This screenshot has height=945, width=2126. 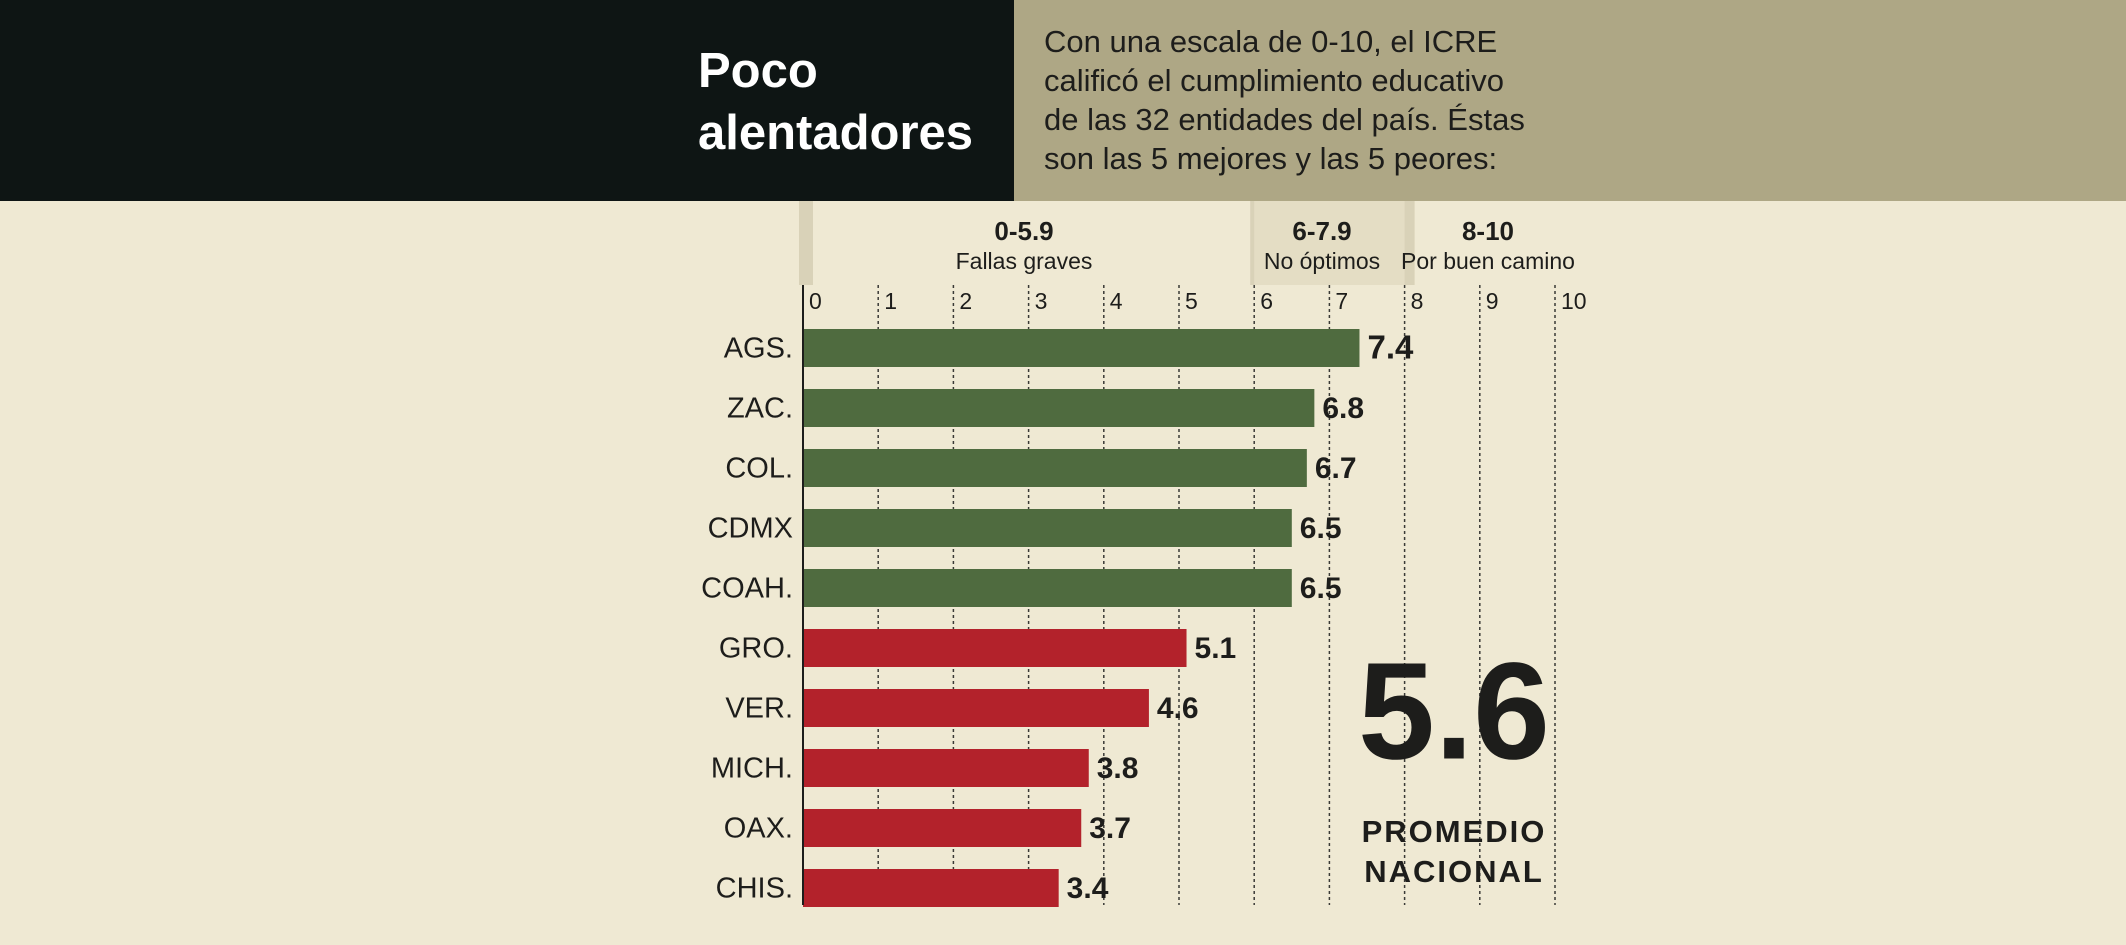 I want to click on y-tick-label: GRO., so click(x=756, y=649).